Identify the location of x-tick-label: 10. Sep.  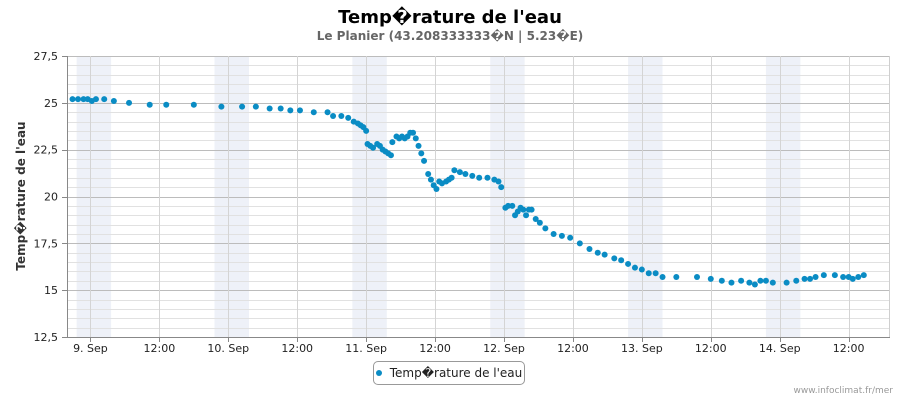
(228, 348).